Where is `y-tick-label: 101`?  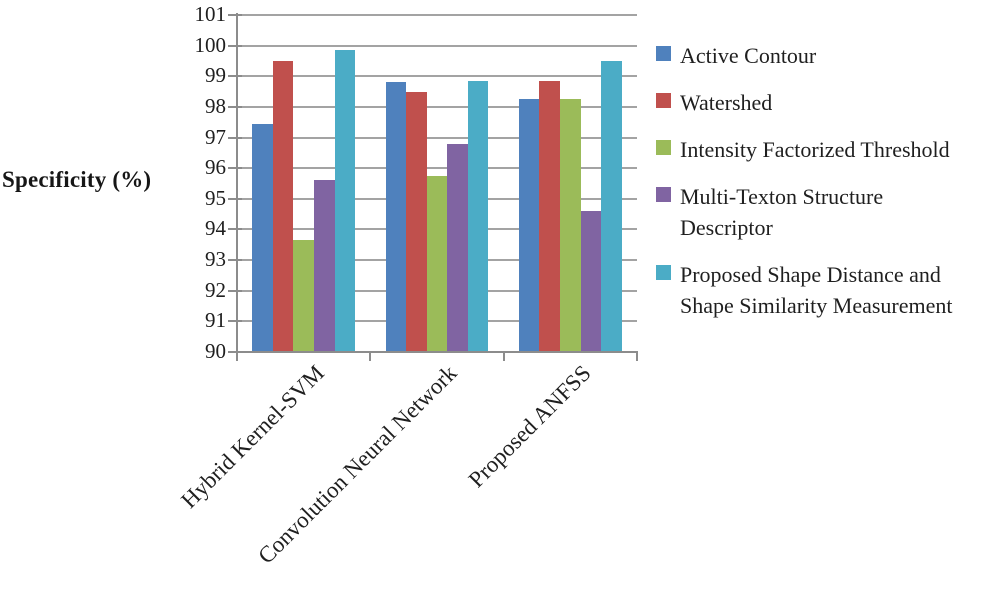 y-tick-label: 101 is located at coordinates (210, 14).